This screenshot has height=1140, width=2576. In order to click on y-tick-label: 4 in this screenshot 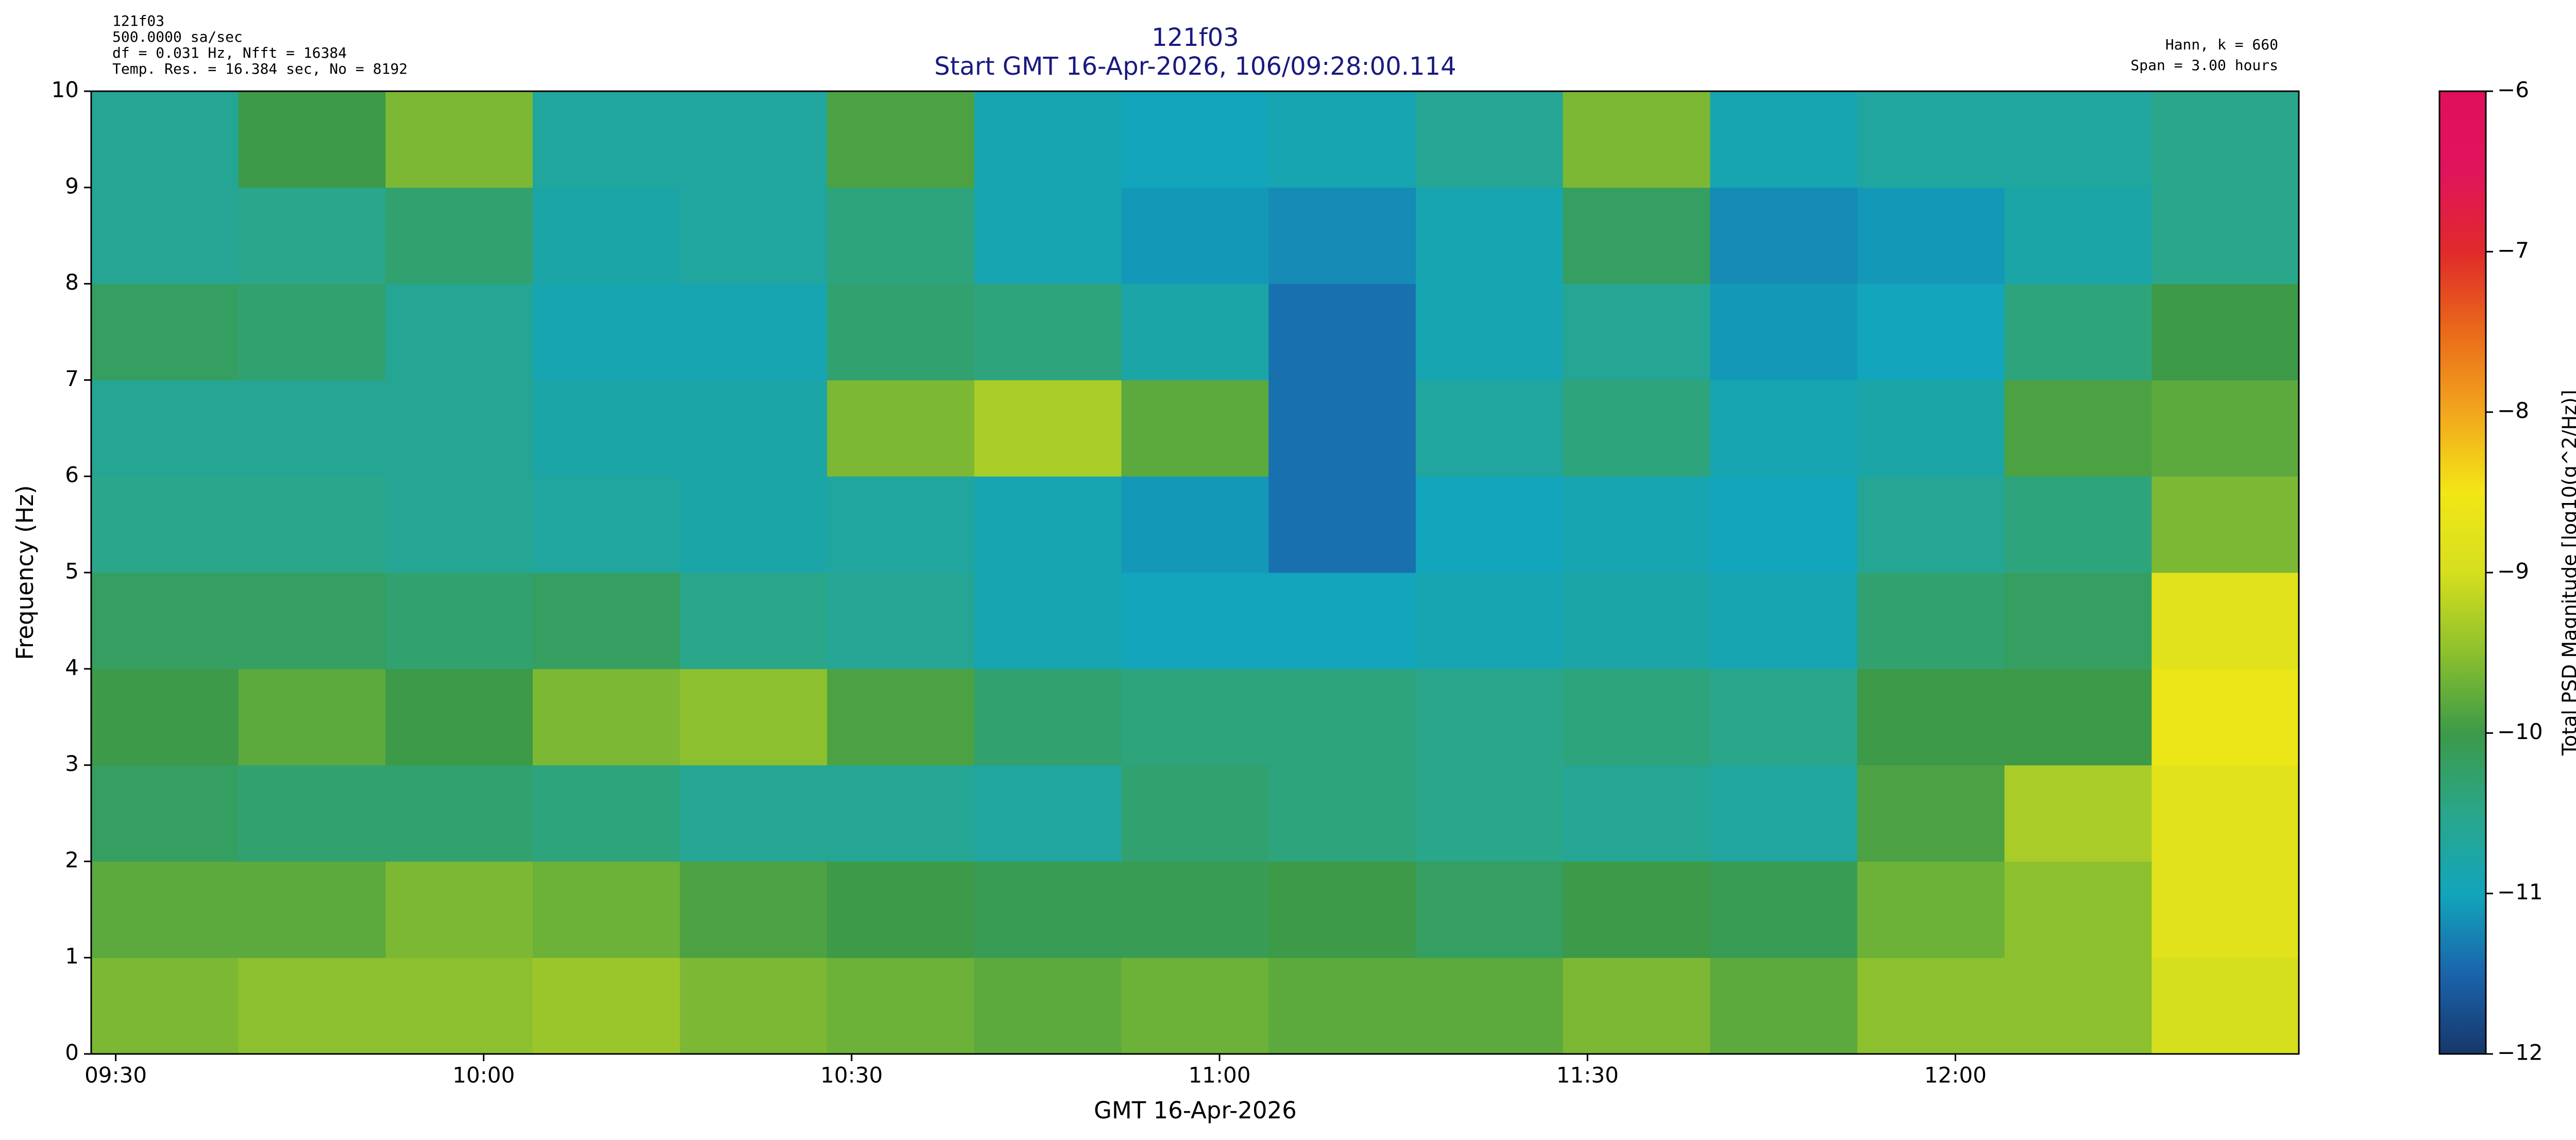, I will do `click(72, 667)`.